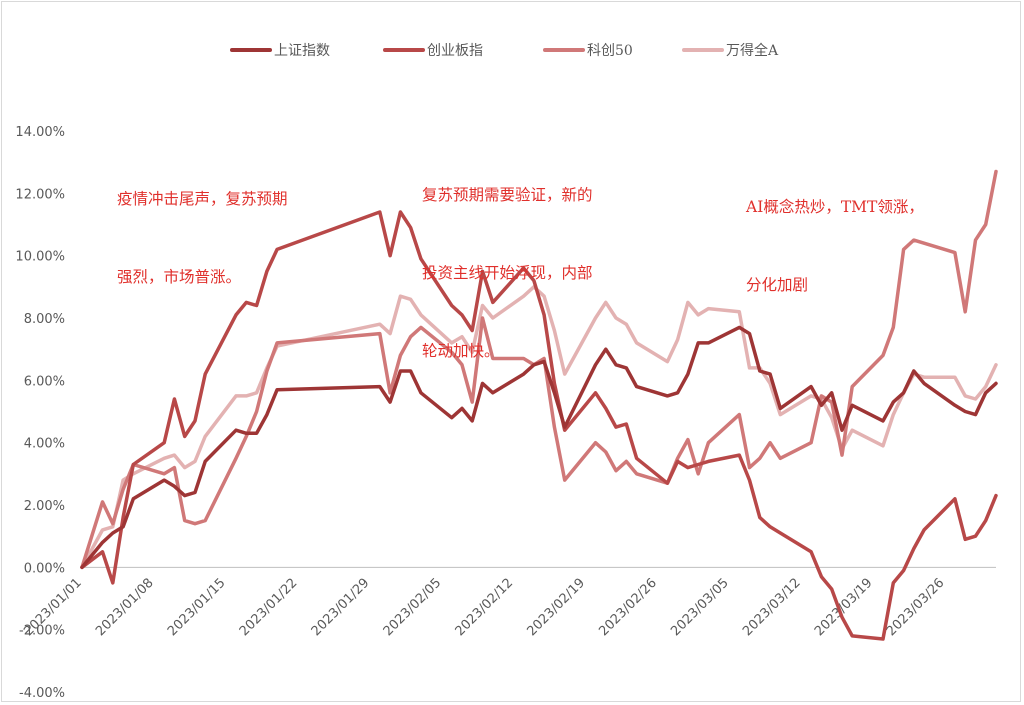  I want to click on y-tick-label: 10.00%, so click(40, 257).